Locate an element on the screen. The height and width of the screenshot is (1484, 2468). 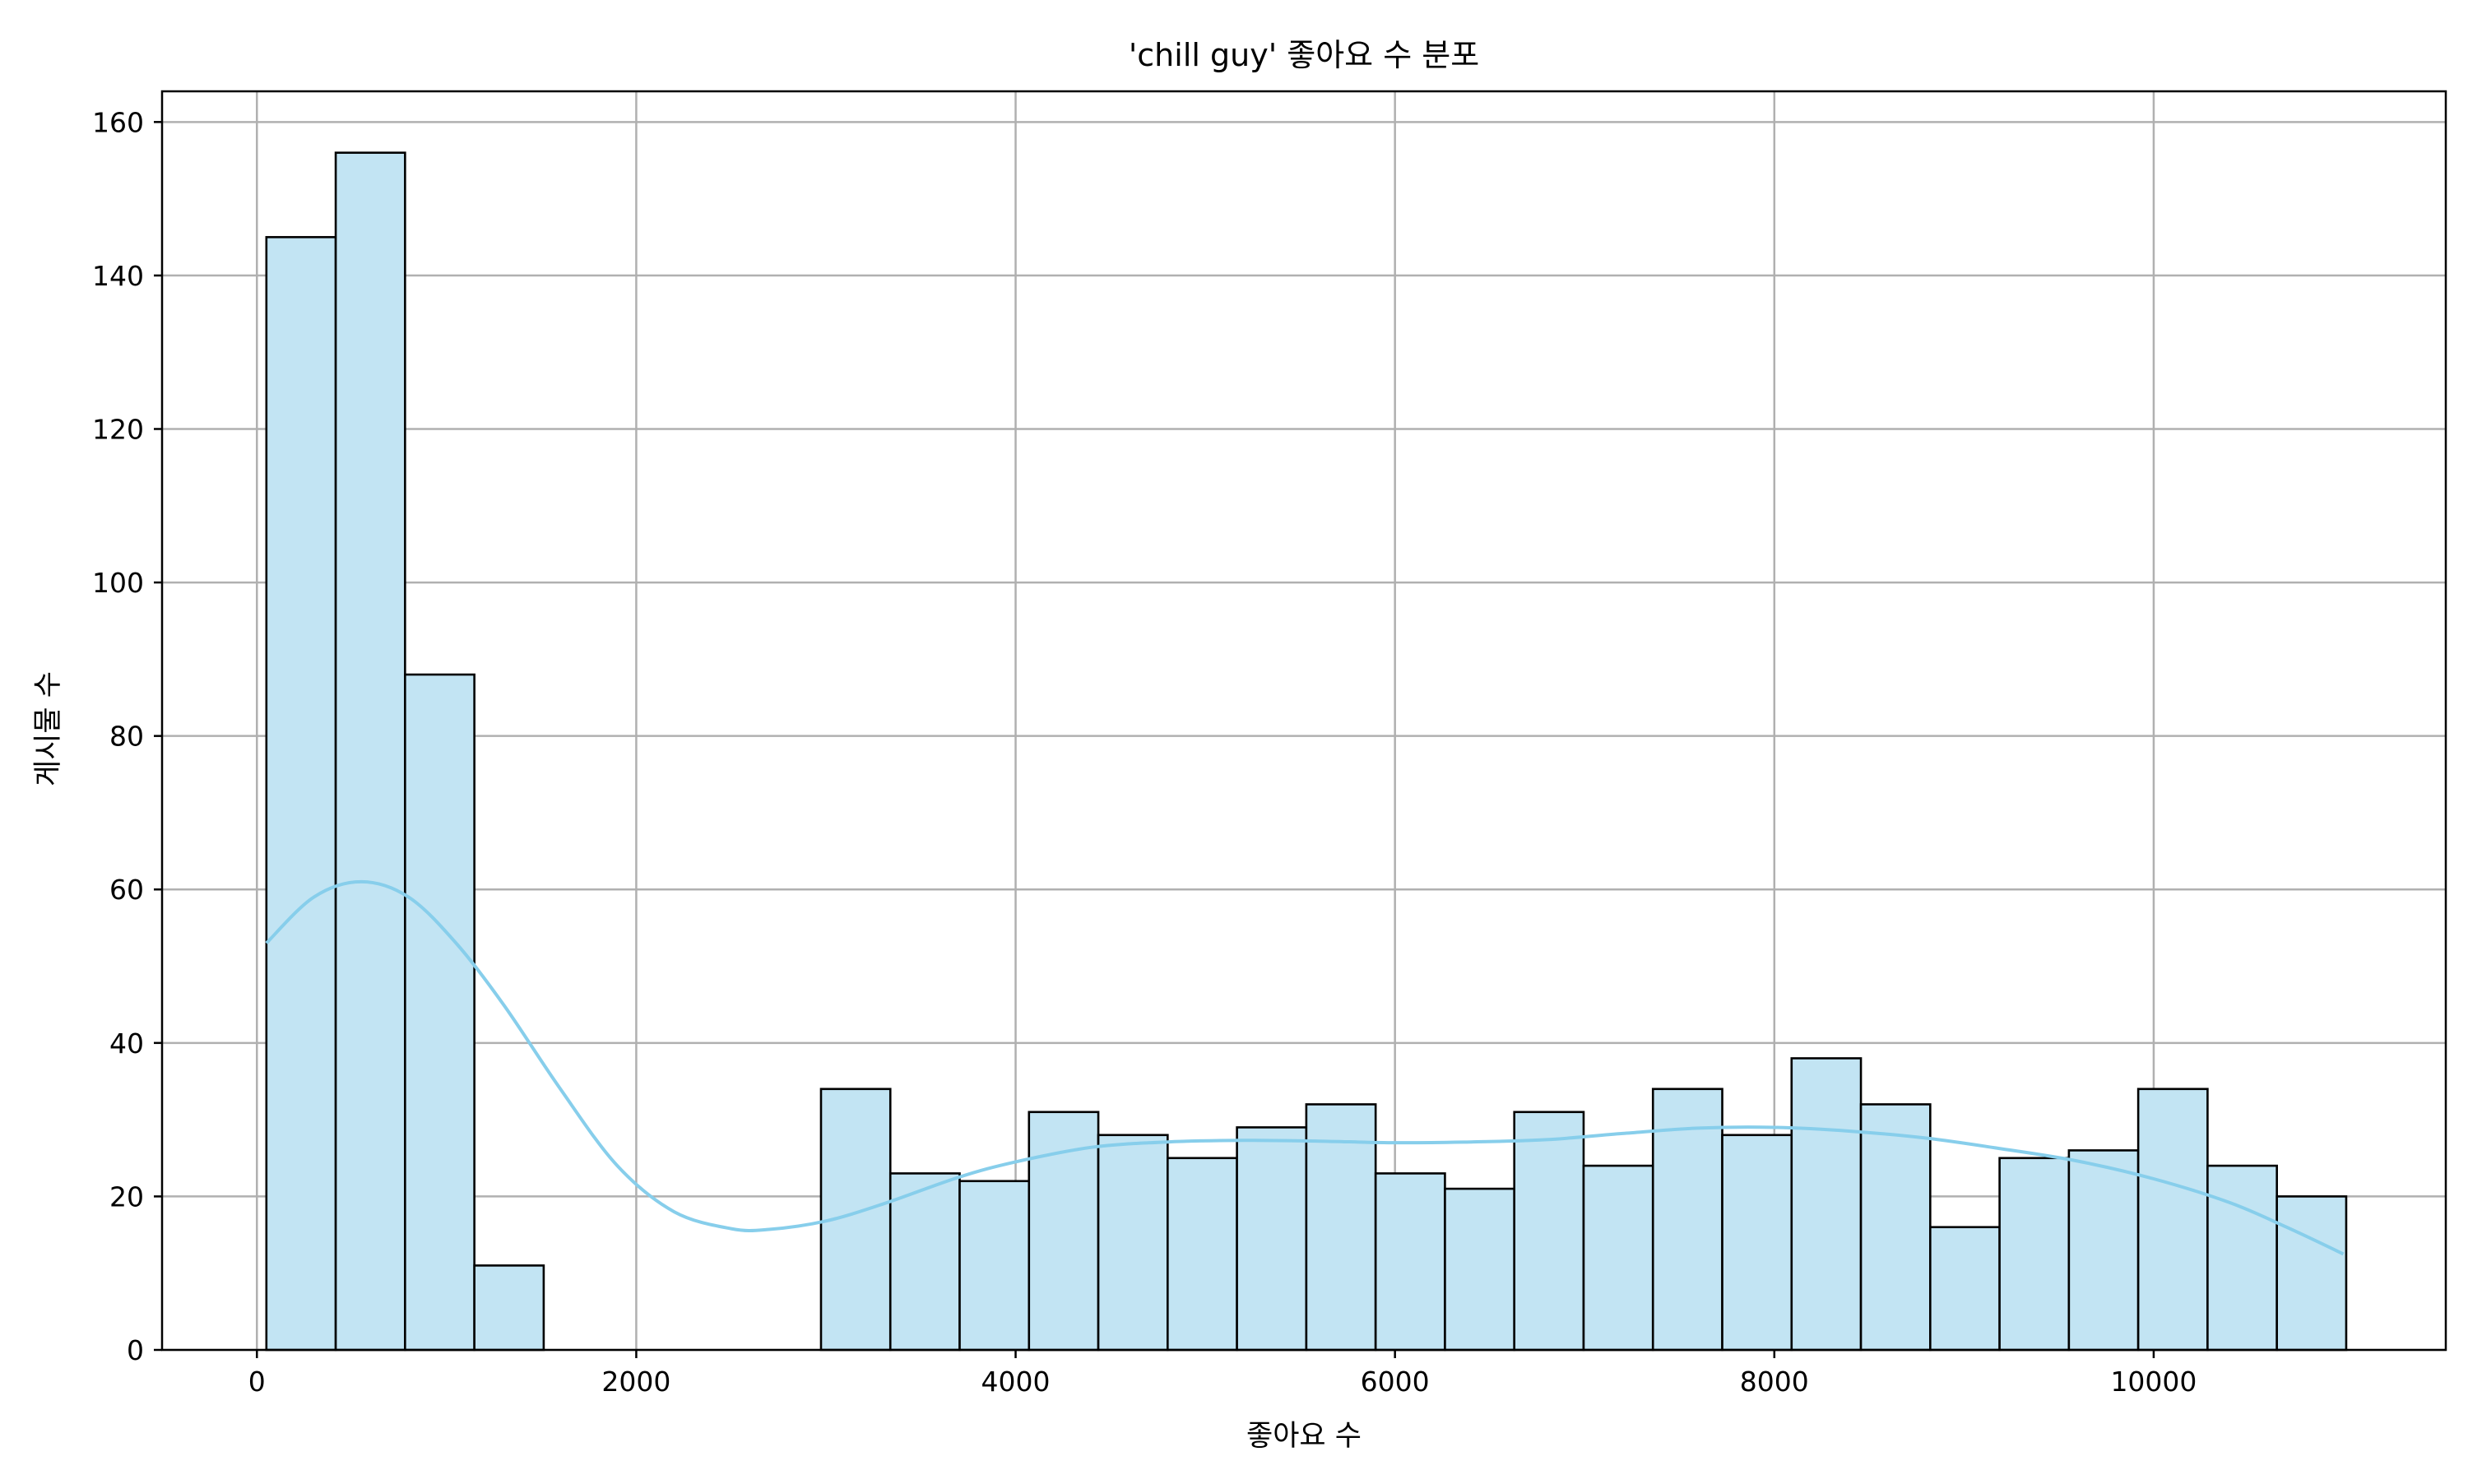
y-tick-label: 40 is located at coordinates (126, 1043).